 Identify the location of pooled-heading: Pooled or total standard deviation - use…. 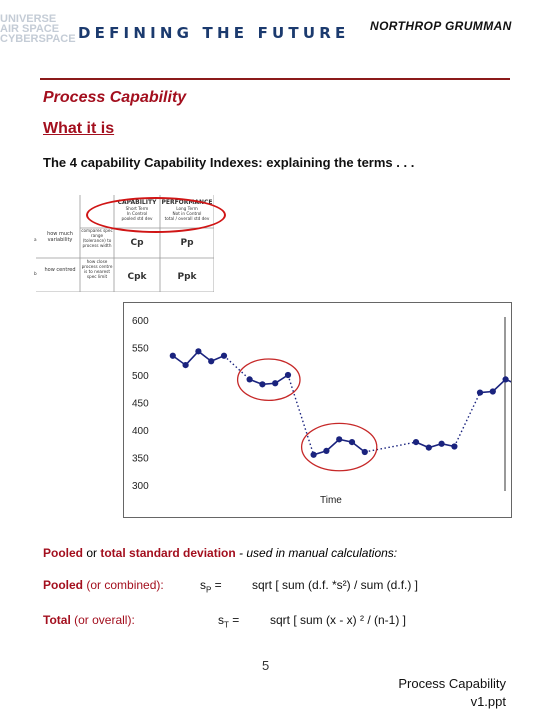
(220, 553).